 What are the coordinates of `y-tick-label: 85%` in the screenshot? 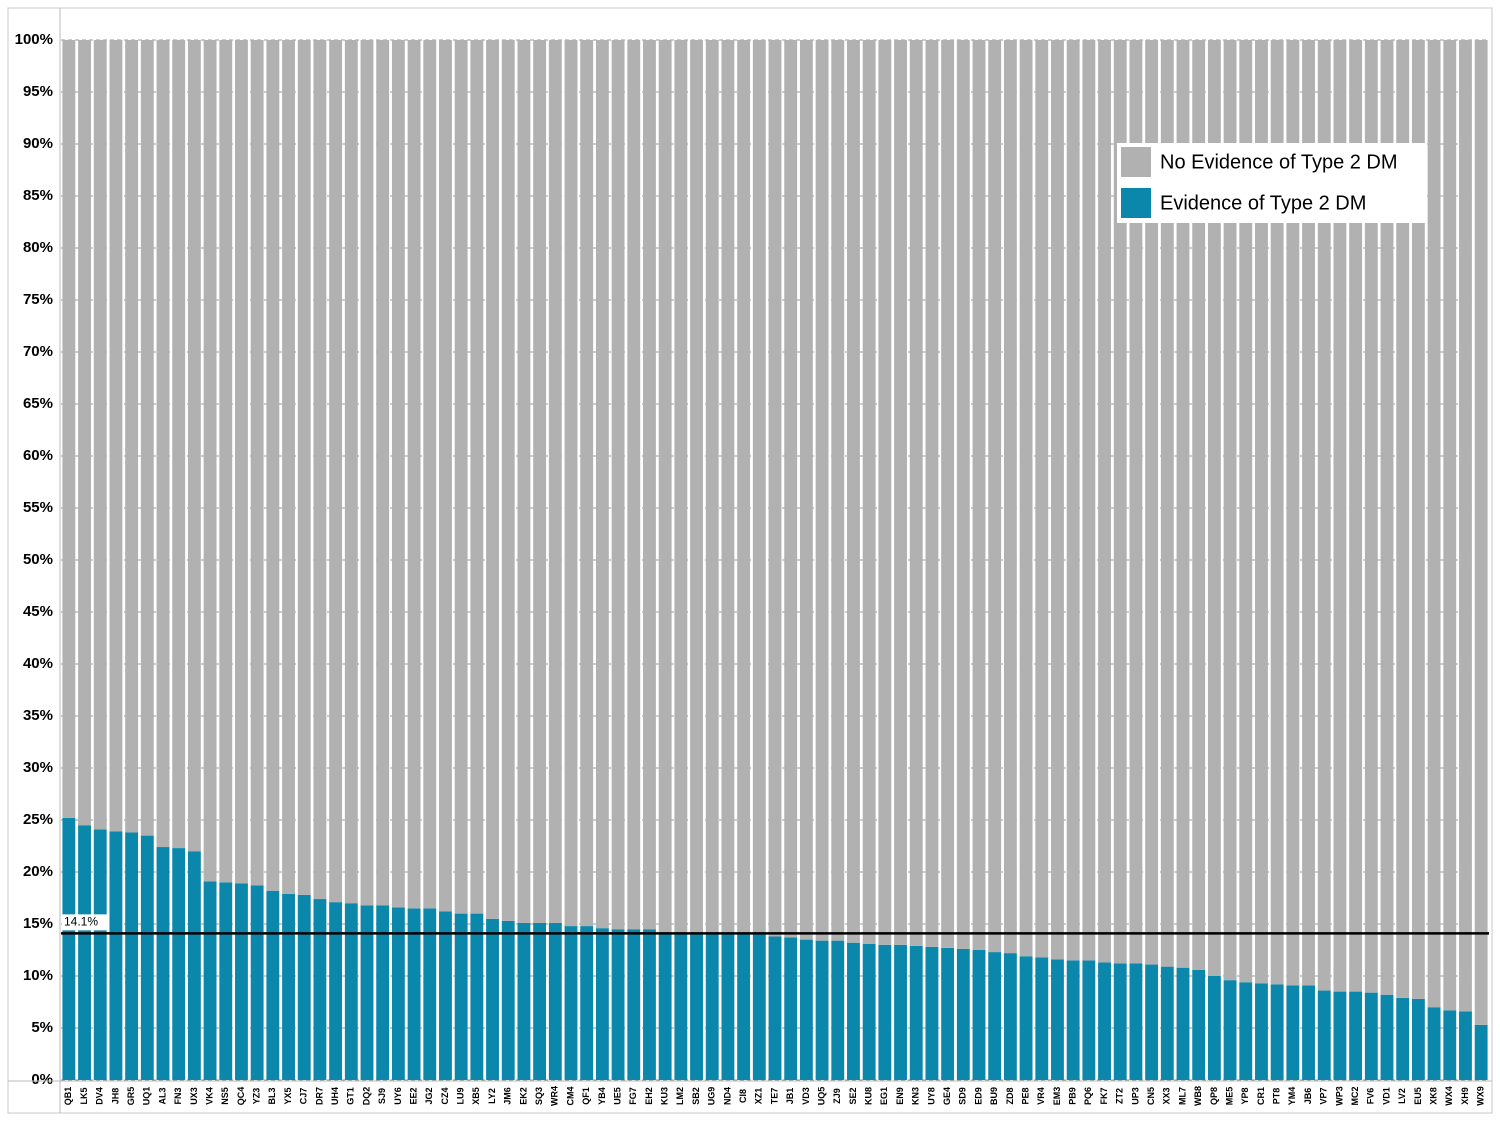 It's located at (38, 195).